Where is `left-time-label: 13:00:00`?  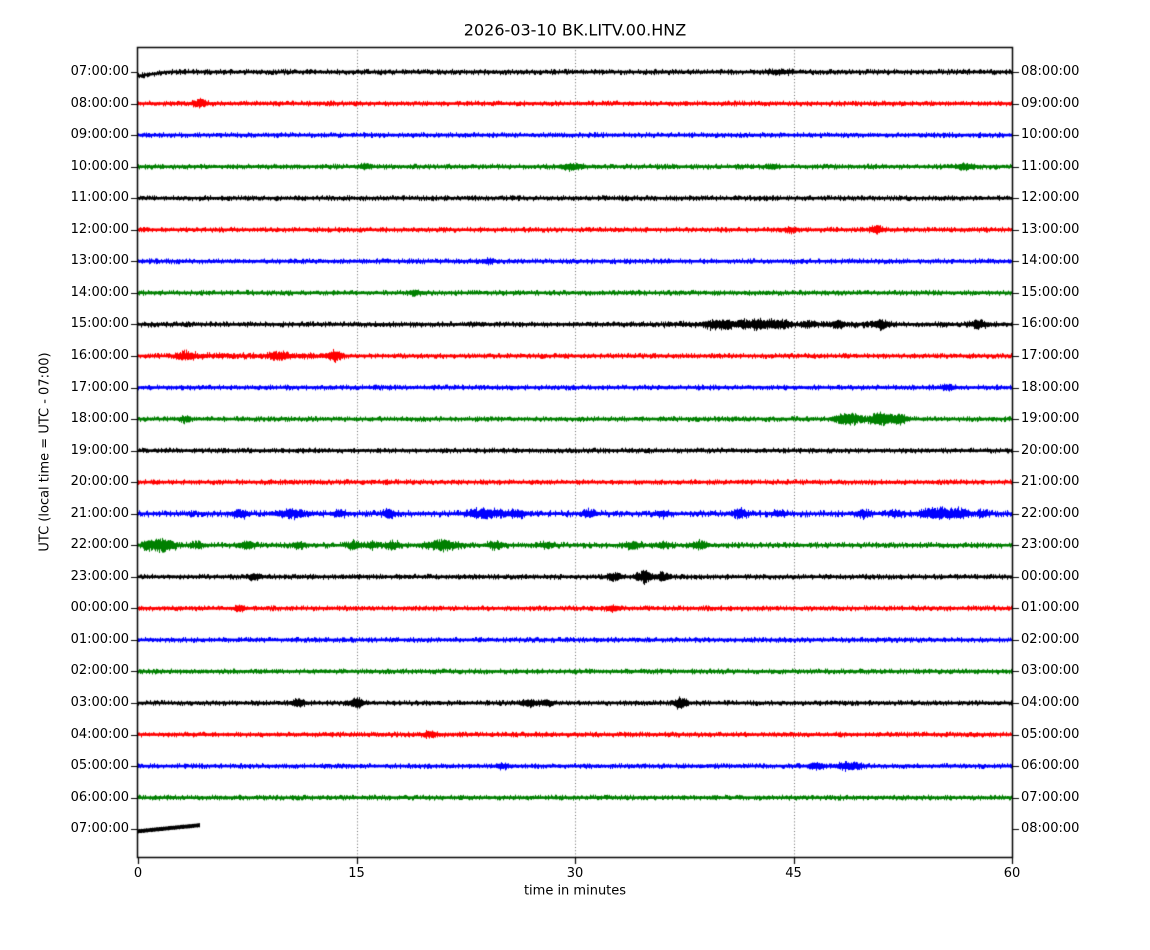 left-time-label: 13:00:00 is located at coordinates (99, 261).